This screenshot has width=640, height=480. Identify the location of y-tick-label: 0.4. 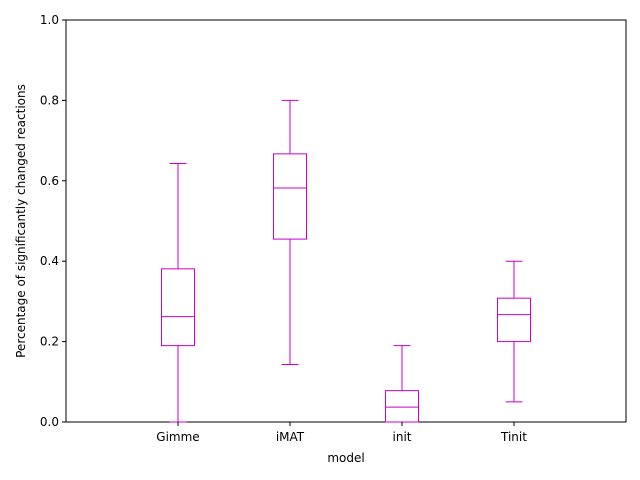
(49, 261).